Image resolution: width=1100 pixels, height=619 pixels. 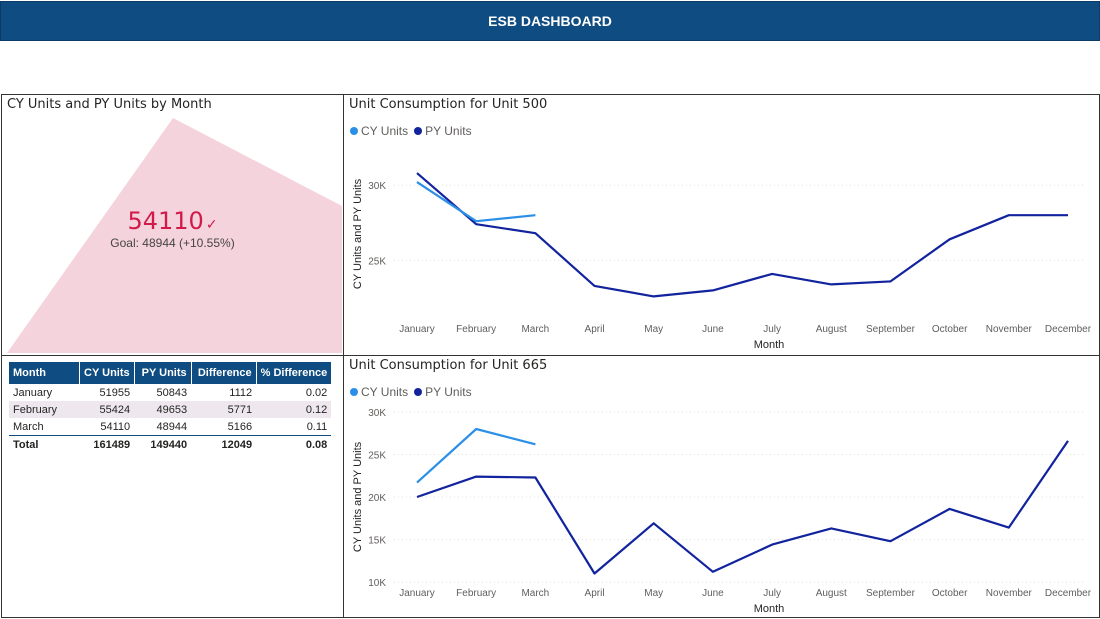 I want to click on chart-legend-unit-665: CY Units PY Units, so click(x=411, y=392).